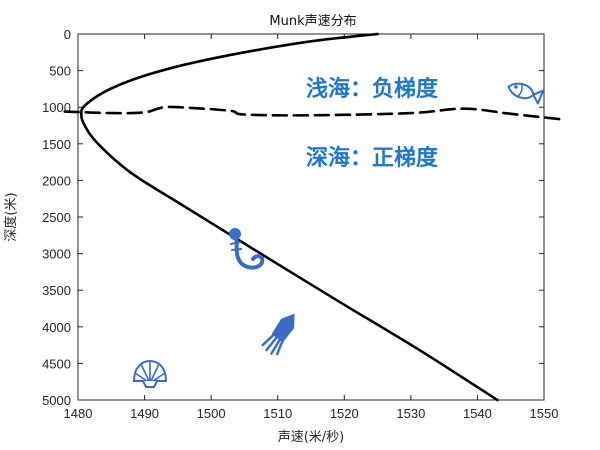 The height and width of the screenshot is (450, 600). I want to click on squid-icon, so click(278, 334).